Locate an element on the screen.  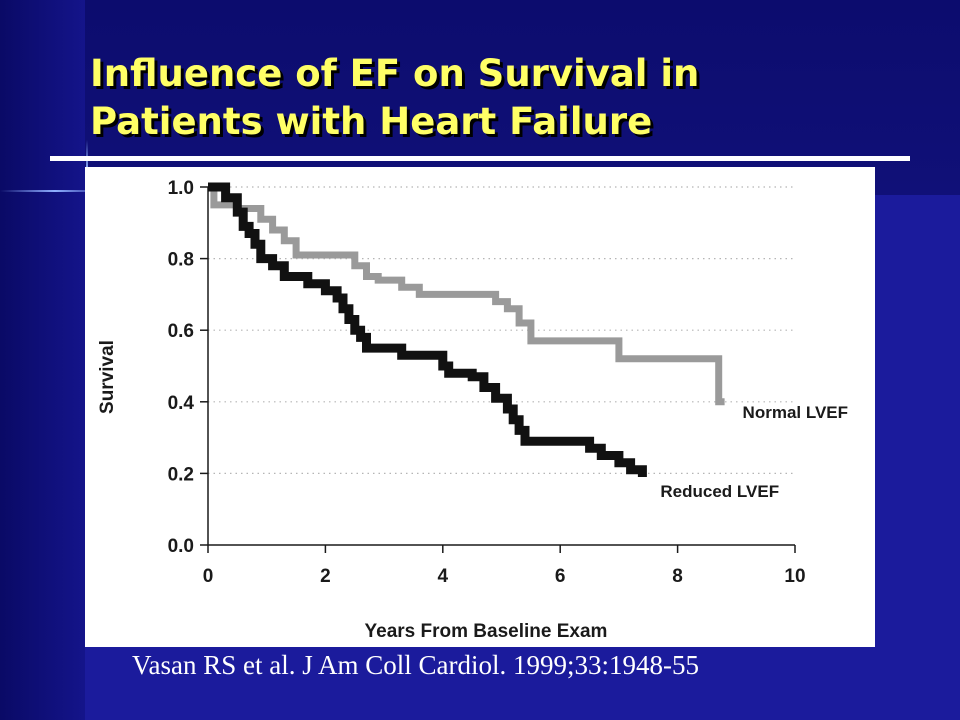
y-tick-label: 1.0 is located at coordinates (181, 188).